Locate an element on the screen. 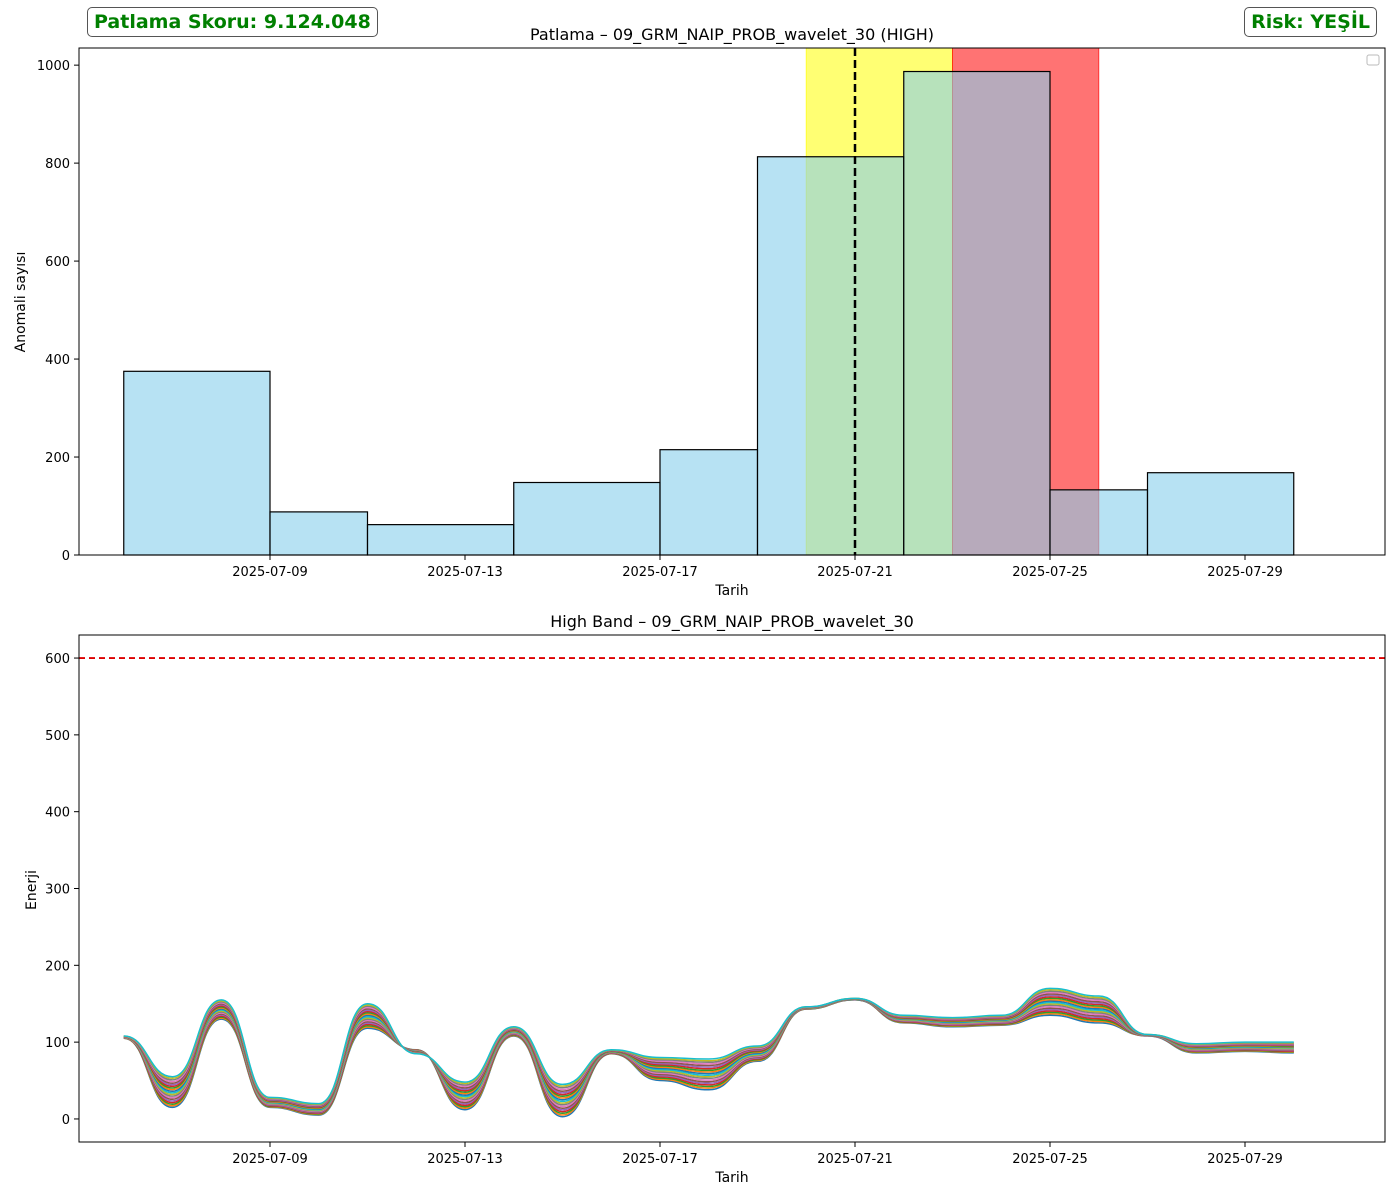 The image size is (1400, 1200). y-tick-label: 500 is located at coordinates (57, 736).